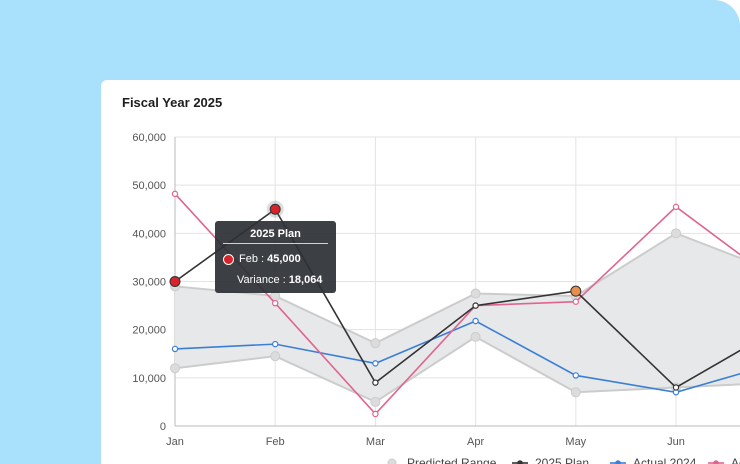  Describe the element at coordinates (262, 259) in the screenshot. I see `tooltip-value-row: Feb : 45,000` at that location.